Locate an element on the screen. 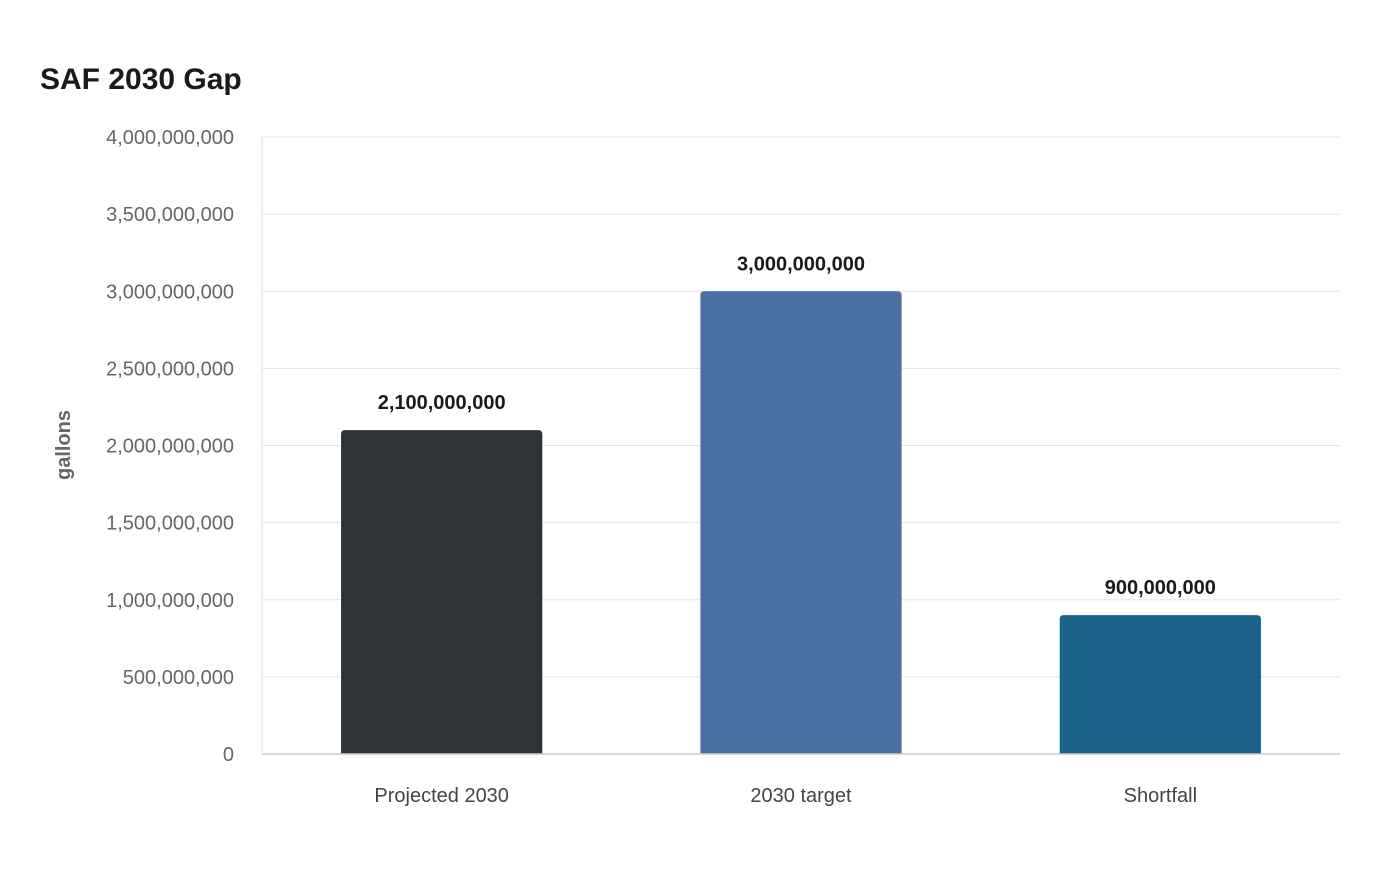 The width and height of the screenshot is (1400, 880). y-tick-label: 1,000,000,000 is located at coordinates (170, 601).